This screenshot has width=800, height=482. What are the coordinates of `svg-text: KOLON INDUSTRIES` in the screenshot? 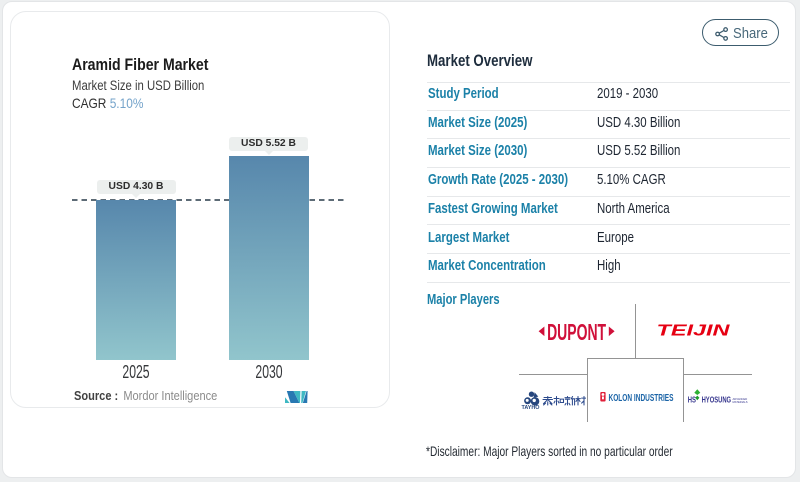 It's located at (641, 398).